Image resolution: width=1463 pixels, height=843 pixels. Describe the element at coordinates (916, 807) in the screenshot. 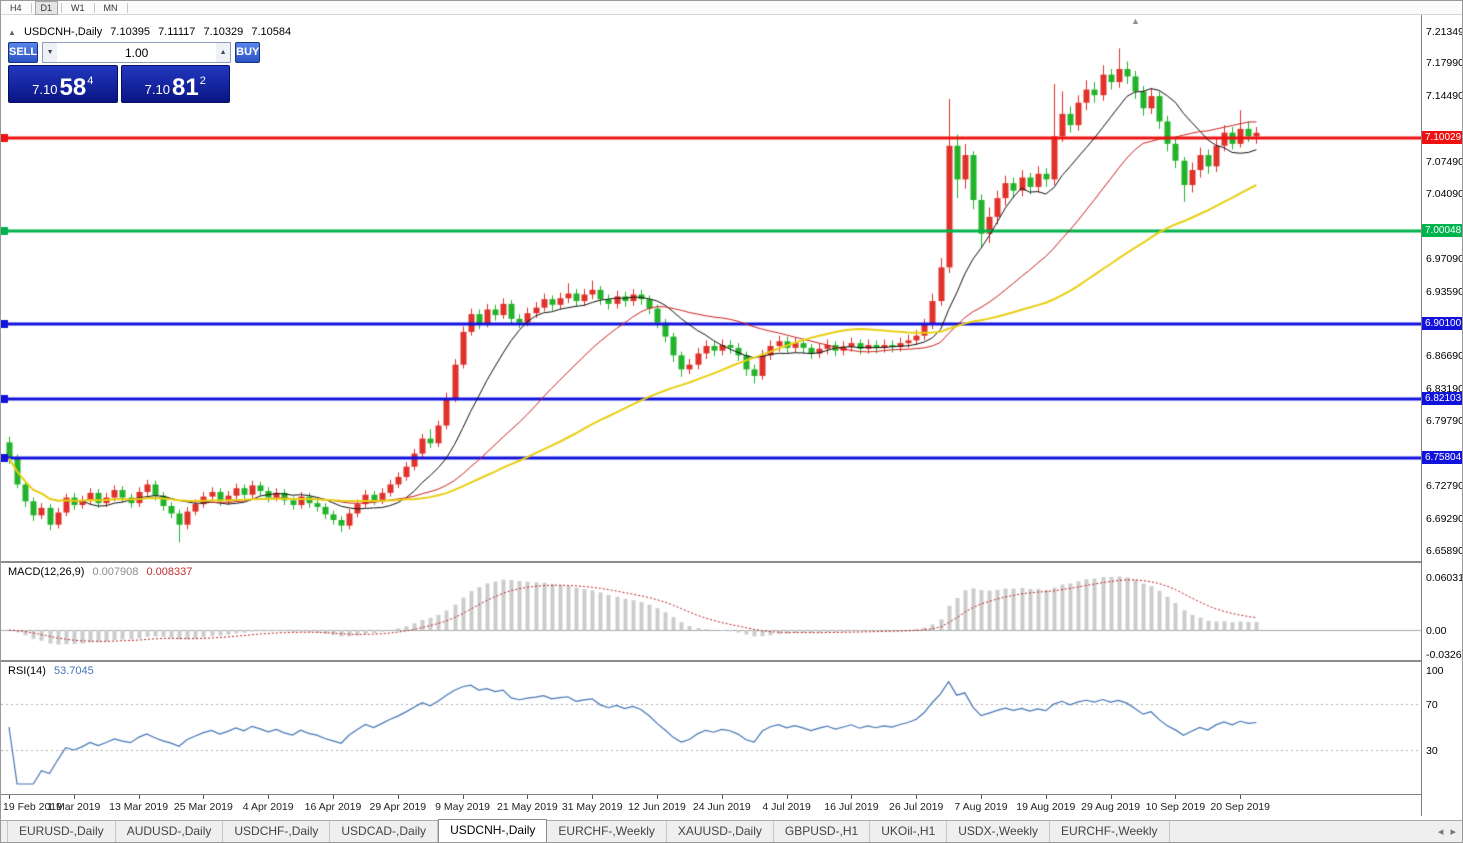

I see `date-label: 26 Jul 2019` at that location.